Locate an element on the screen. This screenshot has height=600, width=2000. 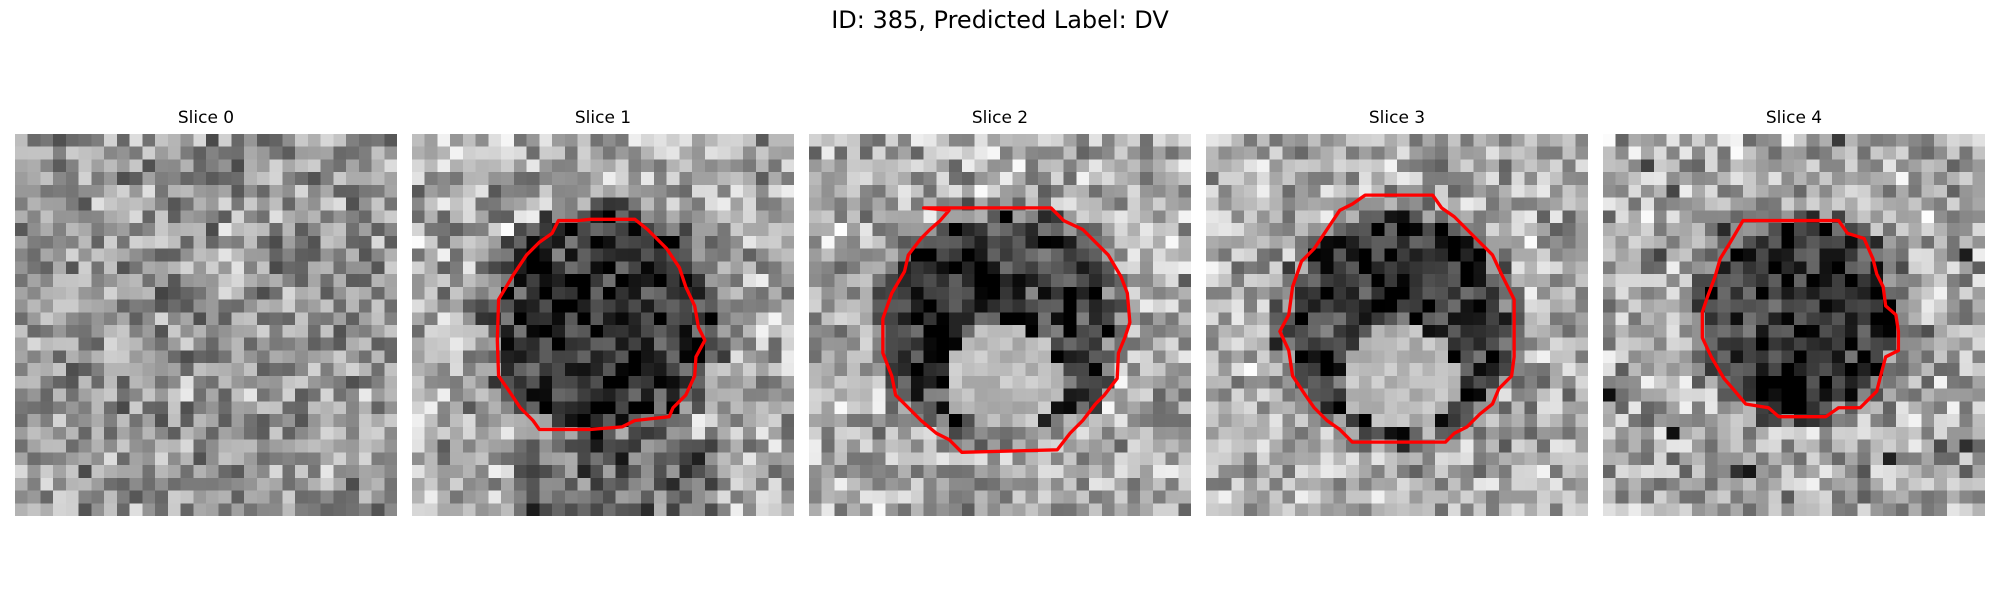
slice-panel-4: Slice 4 is located at coordinates (1794, 313).